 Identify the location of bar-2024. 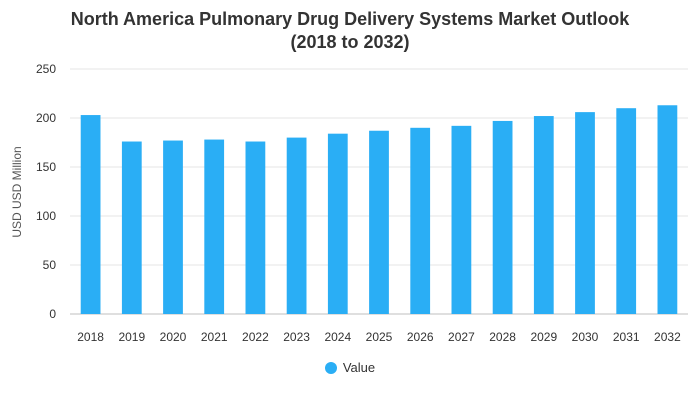
(337, 223).